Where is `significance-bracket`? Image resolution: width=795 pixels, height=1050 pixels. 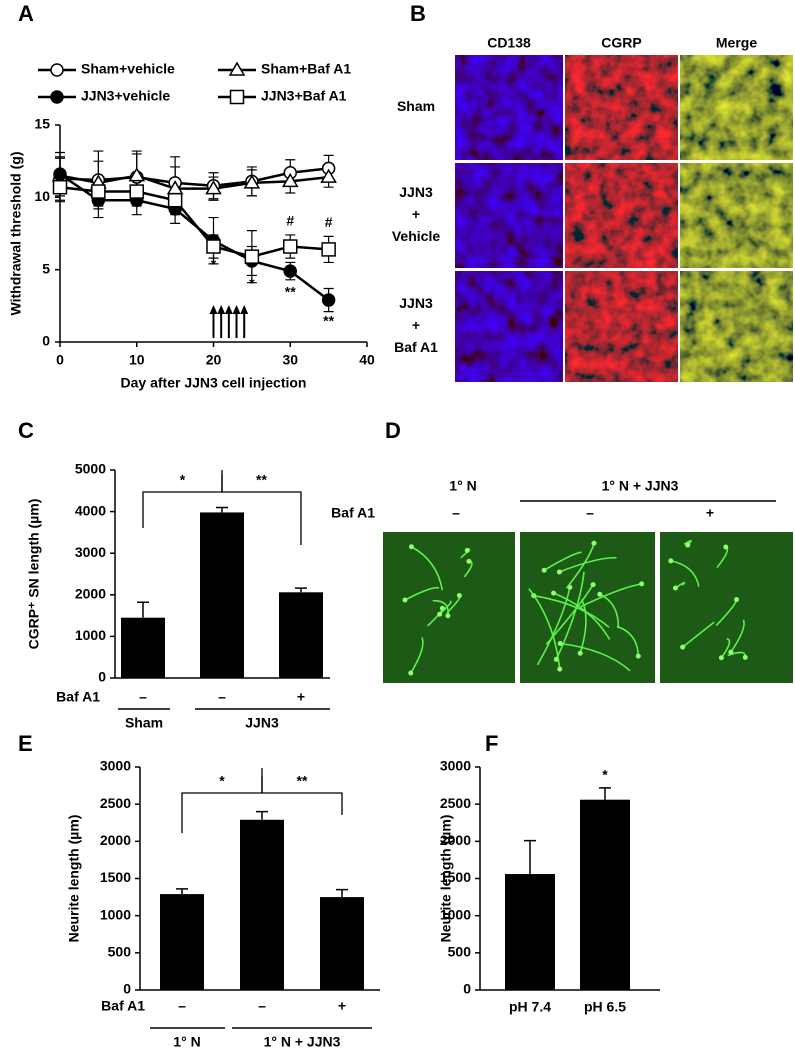 significance-bracket is located at coordinates (261, 509).